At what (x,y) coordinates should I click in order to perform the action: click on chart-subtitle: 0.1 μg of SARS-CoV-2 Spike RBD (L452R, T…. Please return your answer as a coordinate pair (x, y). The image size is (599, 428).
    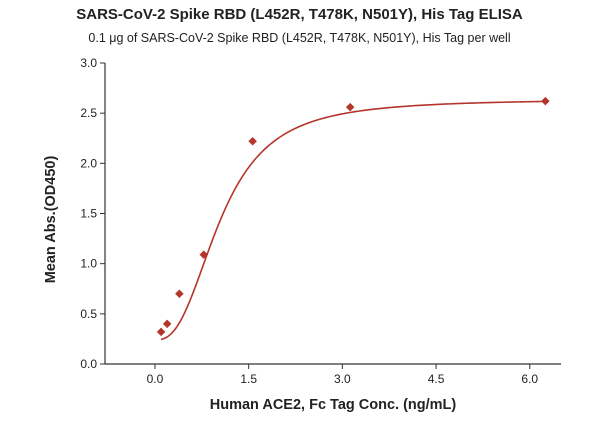
    Looking at the image, I should click on (299, 38).